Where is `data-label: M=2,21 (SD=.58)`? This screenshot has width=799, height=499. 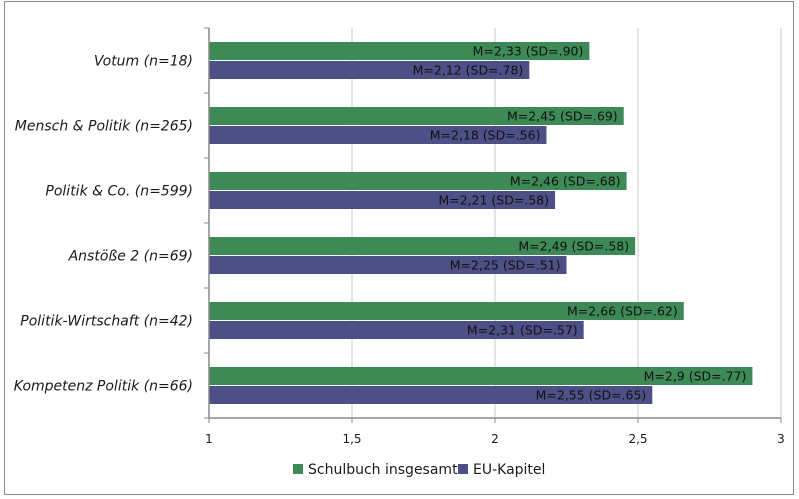 data-label: M=2,21 (SD=.58) is located at coordinates (493, 200).